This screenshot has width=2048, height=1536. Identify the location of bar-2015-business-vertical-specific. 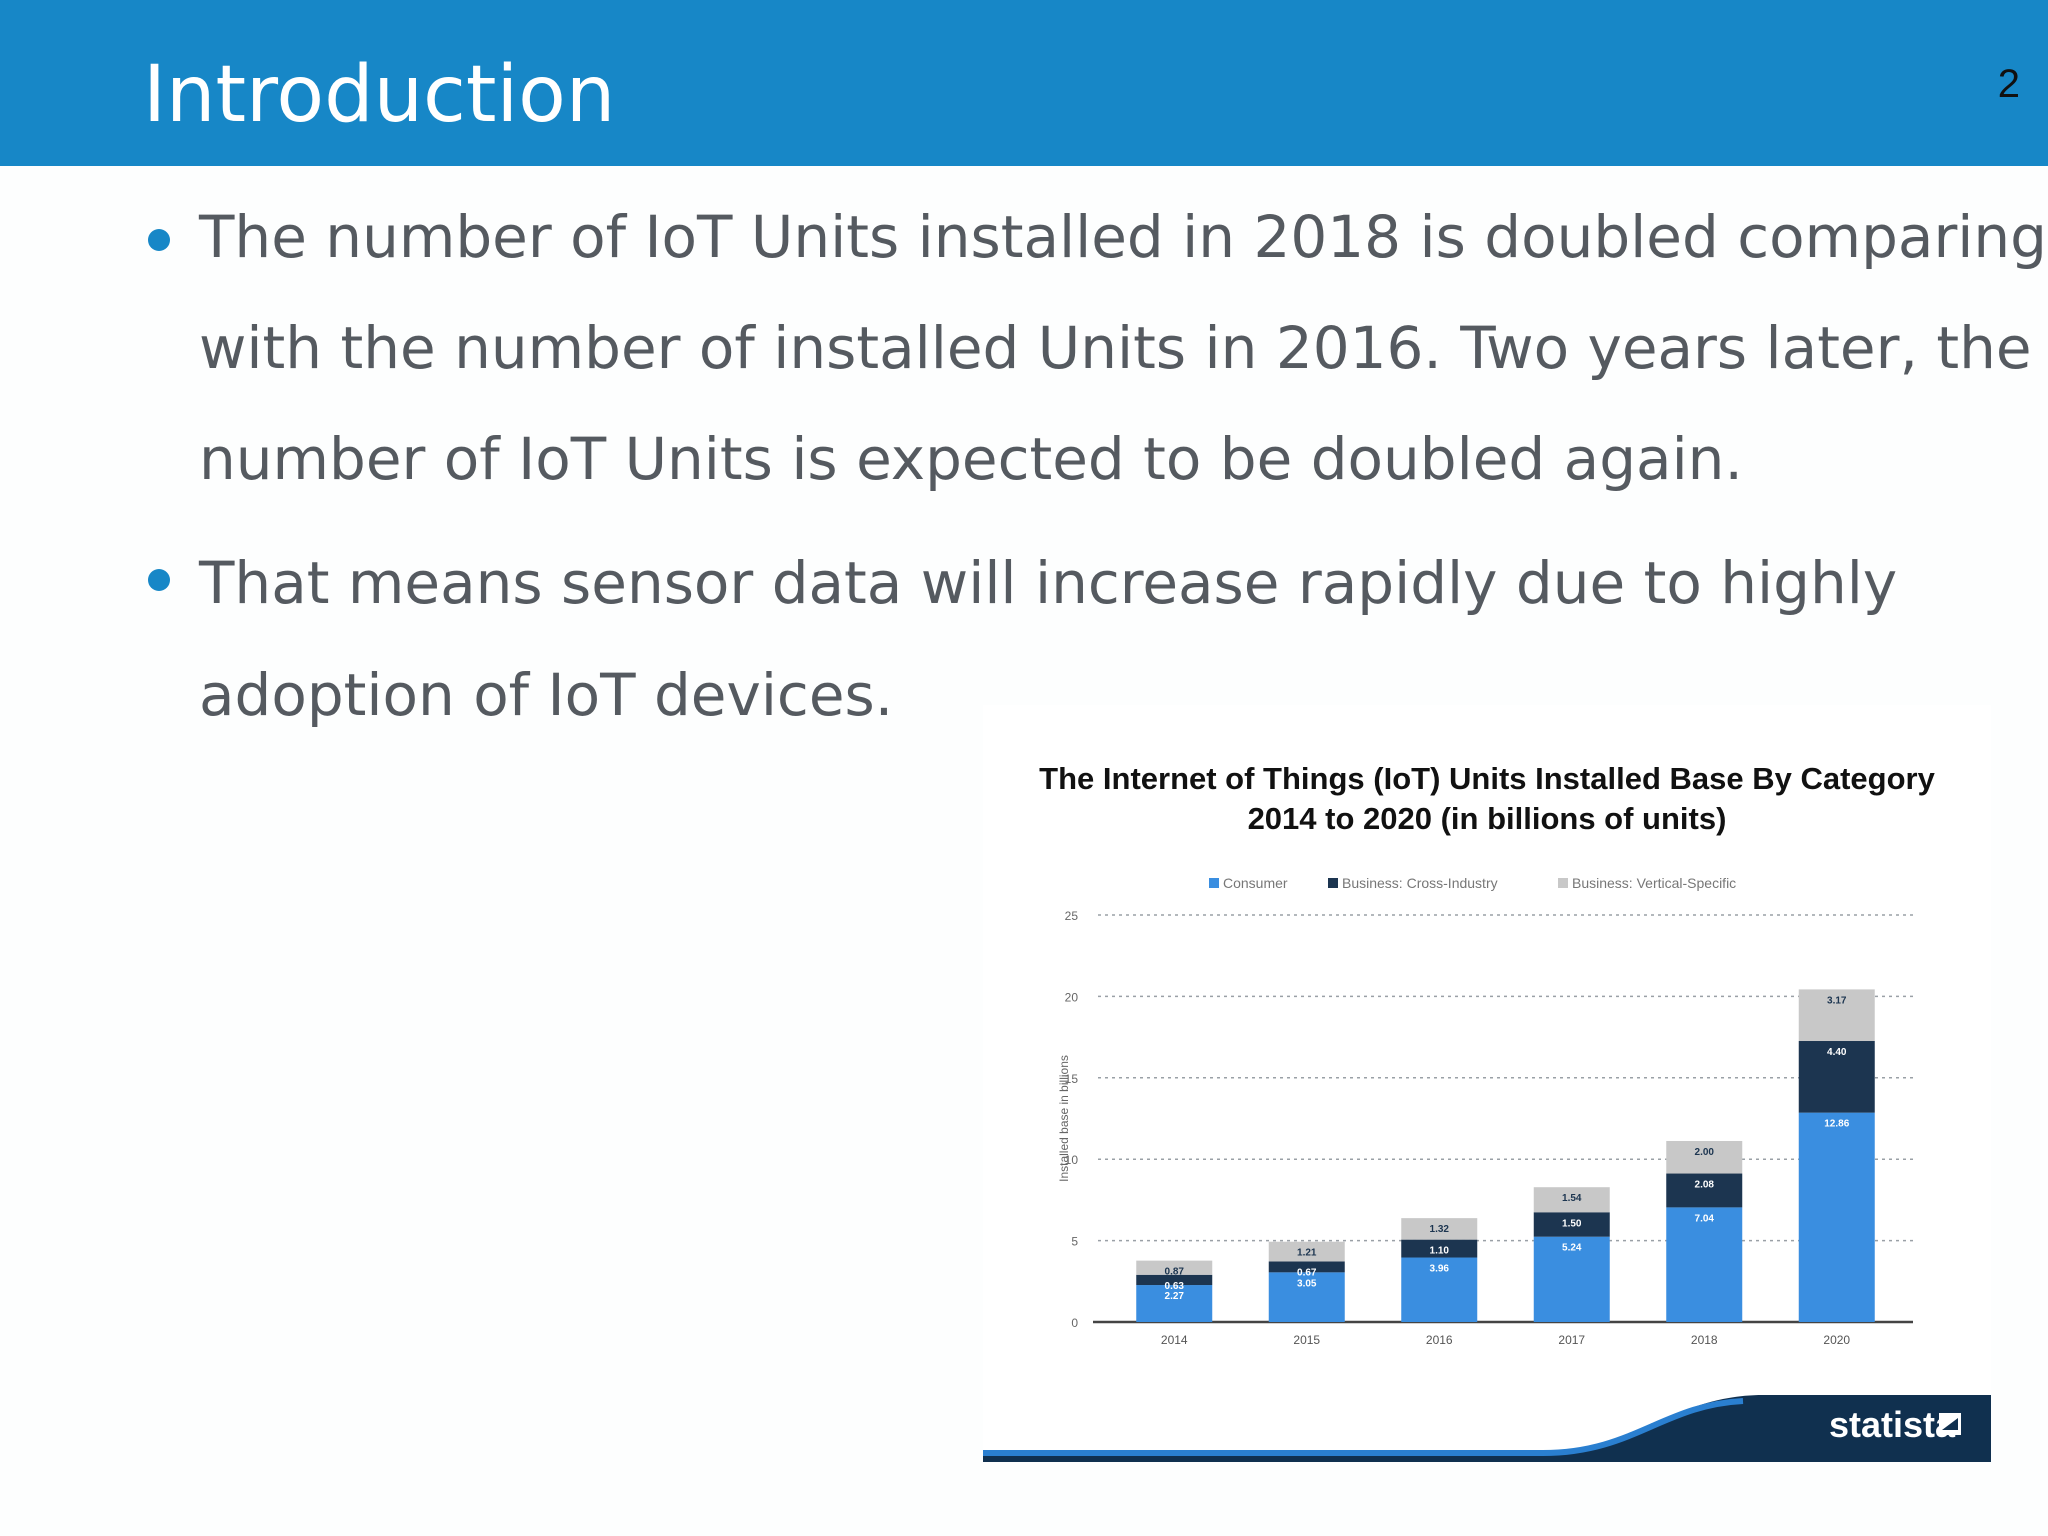
(1306, 1251).